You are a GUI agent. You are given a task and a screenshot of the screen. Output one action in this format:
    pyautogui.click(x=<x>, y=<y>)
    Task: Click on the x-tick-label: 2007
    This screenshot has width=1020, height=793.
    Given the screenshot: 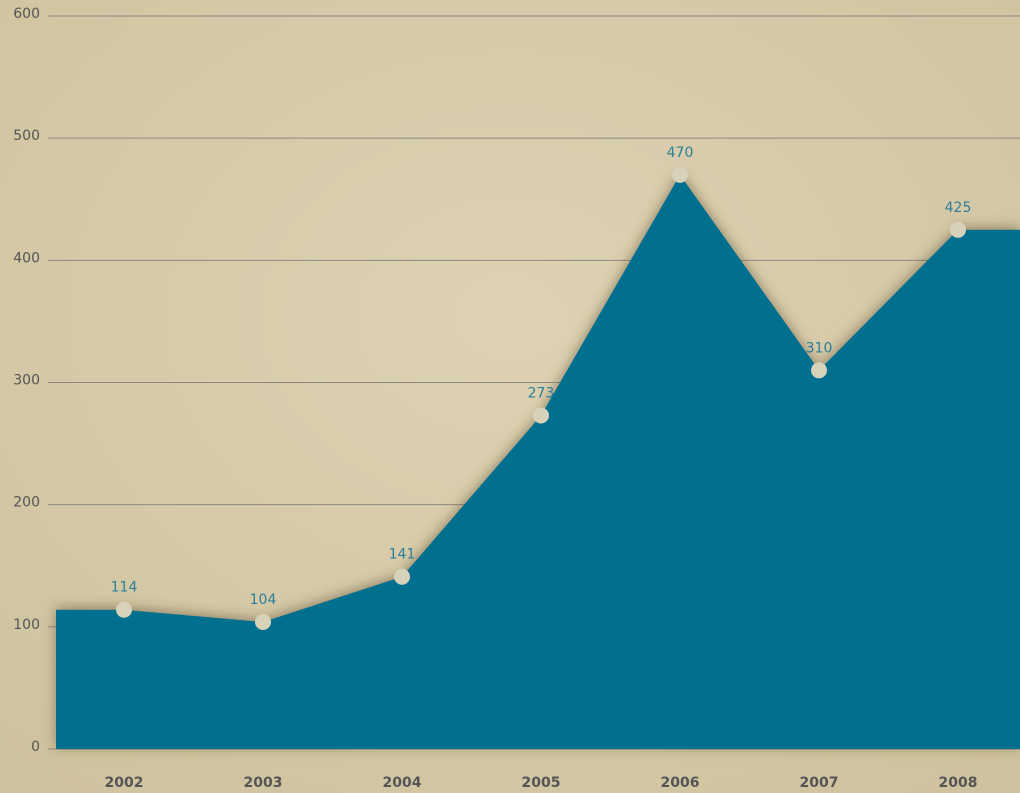 What is the action you would take?
    pyautogui.click(x=819, y=783)
    